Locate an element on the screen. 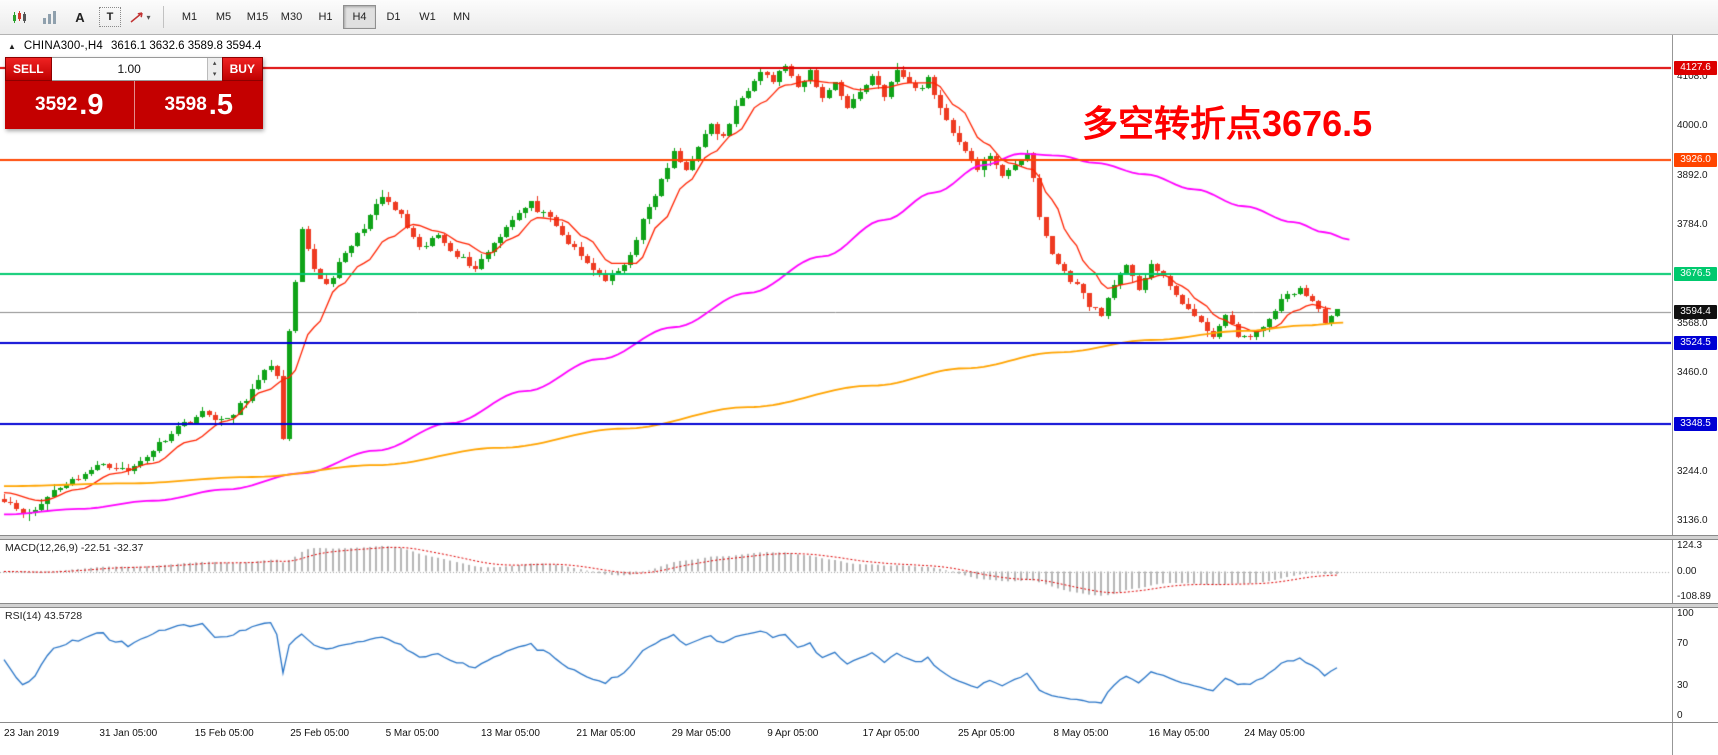 The height and width of the screenshot is (755, 1718). text-tool-button: T is located at coordinates (110, 17).